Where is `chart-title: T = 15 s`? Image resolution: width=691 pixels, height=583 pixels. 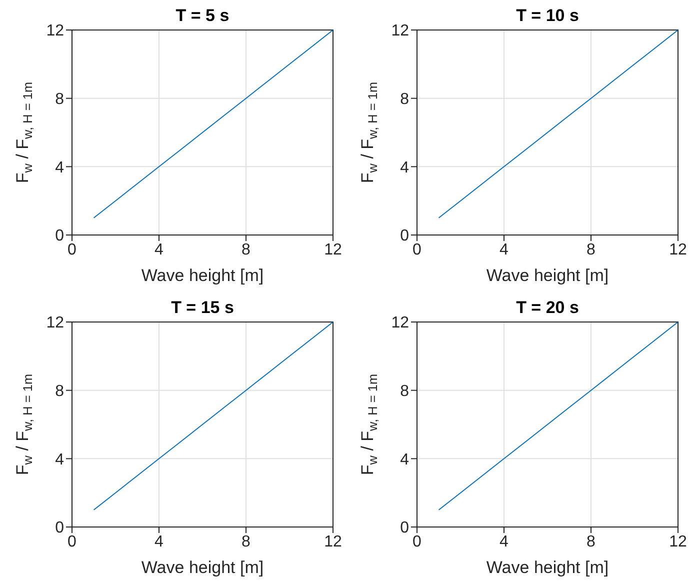
chart-title: T = 15 s is located at coordinates (202, 308).